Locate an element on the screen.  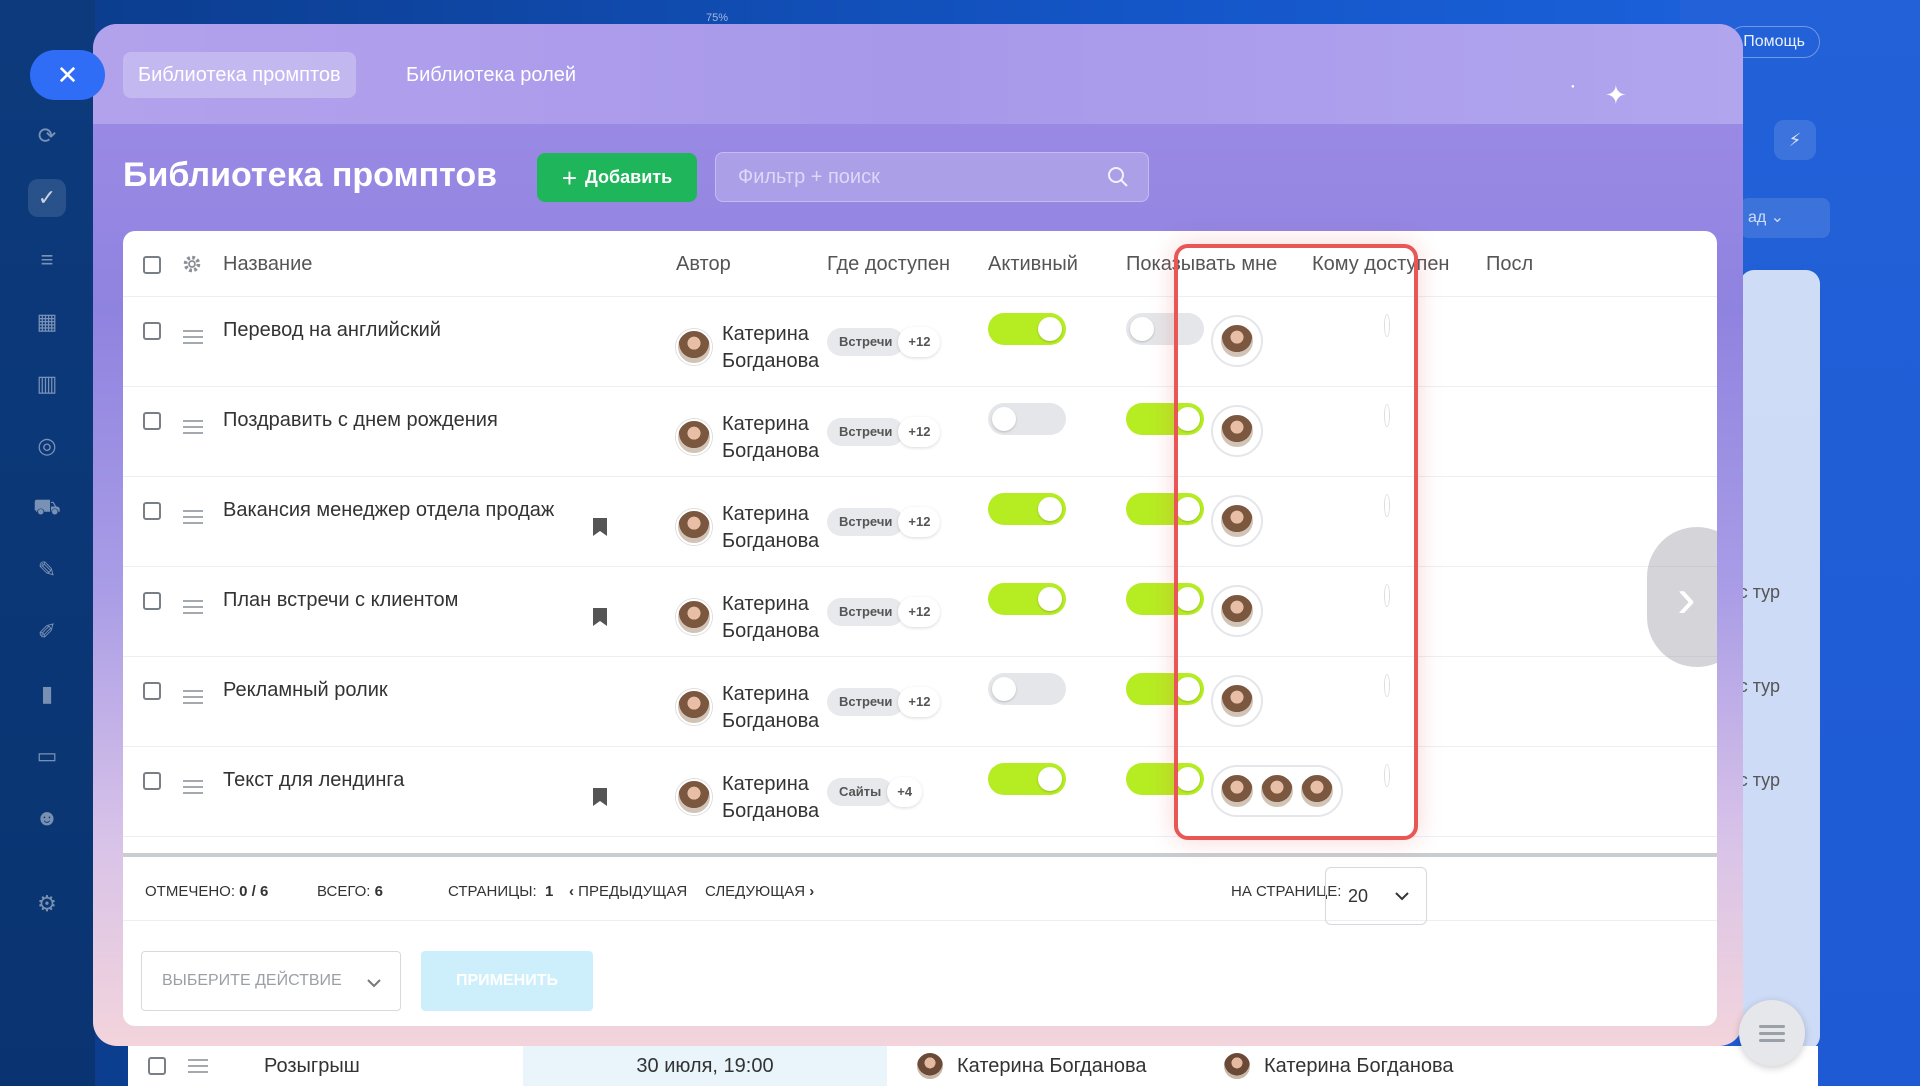
column-header-show-me: Показывать мне is located at coordinates (1202, 264).